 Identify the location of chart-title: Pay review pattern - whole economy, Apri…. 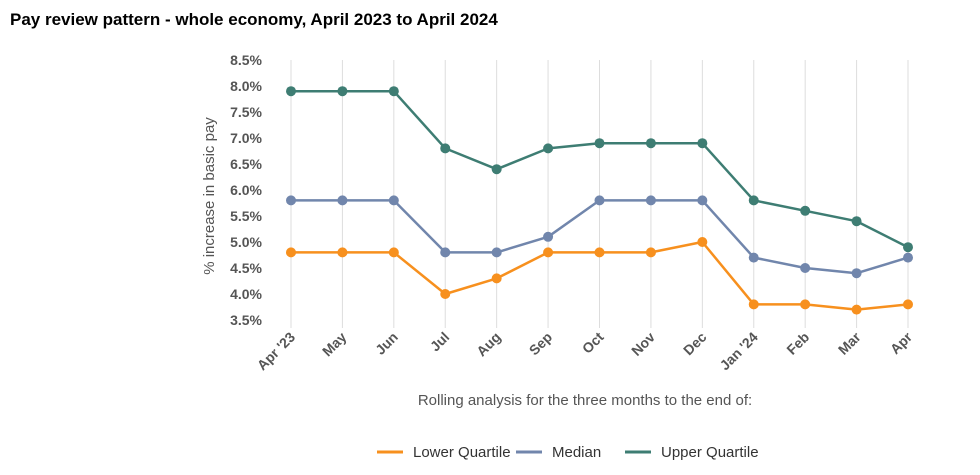
(254, 19).